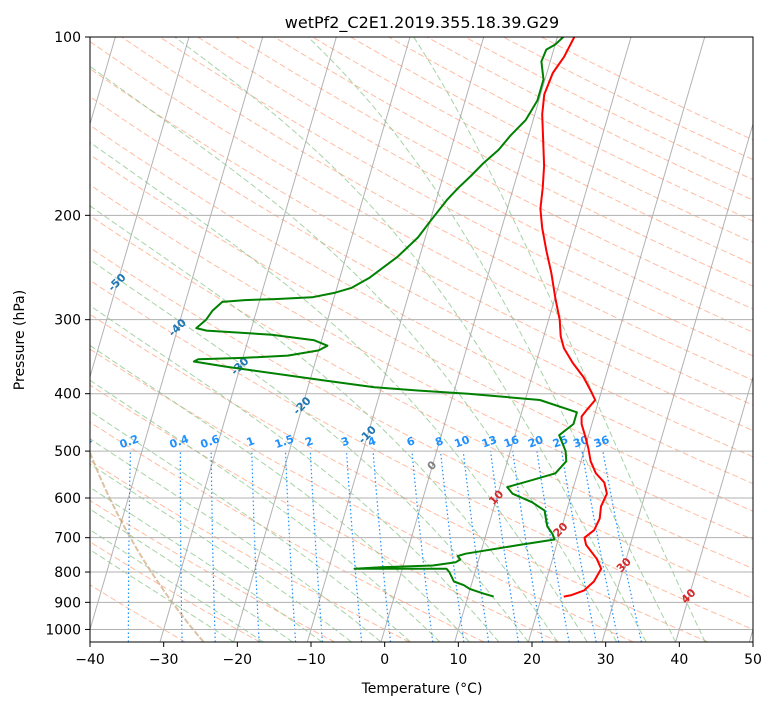  Describe the element at coordinates (573, 317) in the screenshot. I see `temperature-line` at that location.